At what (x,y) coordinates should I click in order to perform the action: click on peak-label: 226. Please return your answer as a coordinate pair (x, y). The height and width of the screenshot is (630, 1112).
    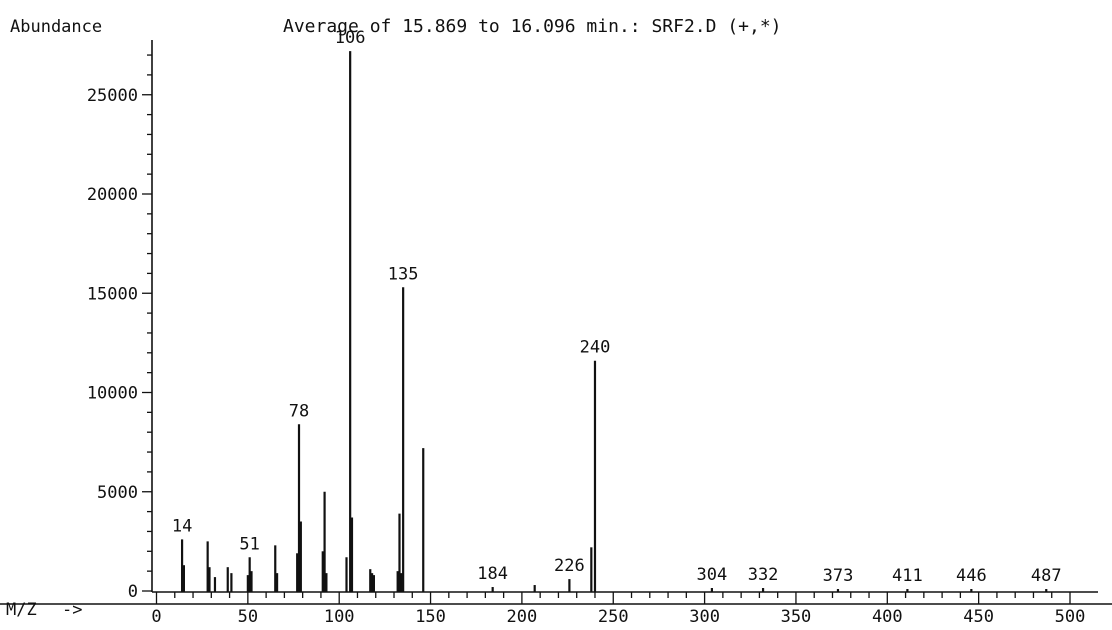
    Looking at the image, I should click on (569, 566).